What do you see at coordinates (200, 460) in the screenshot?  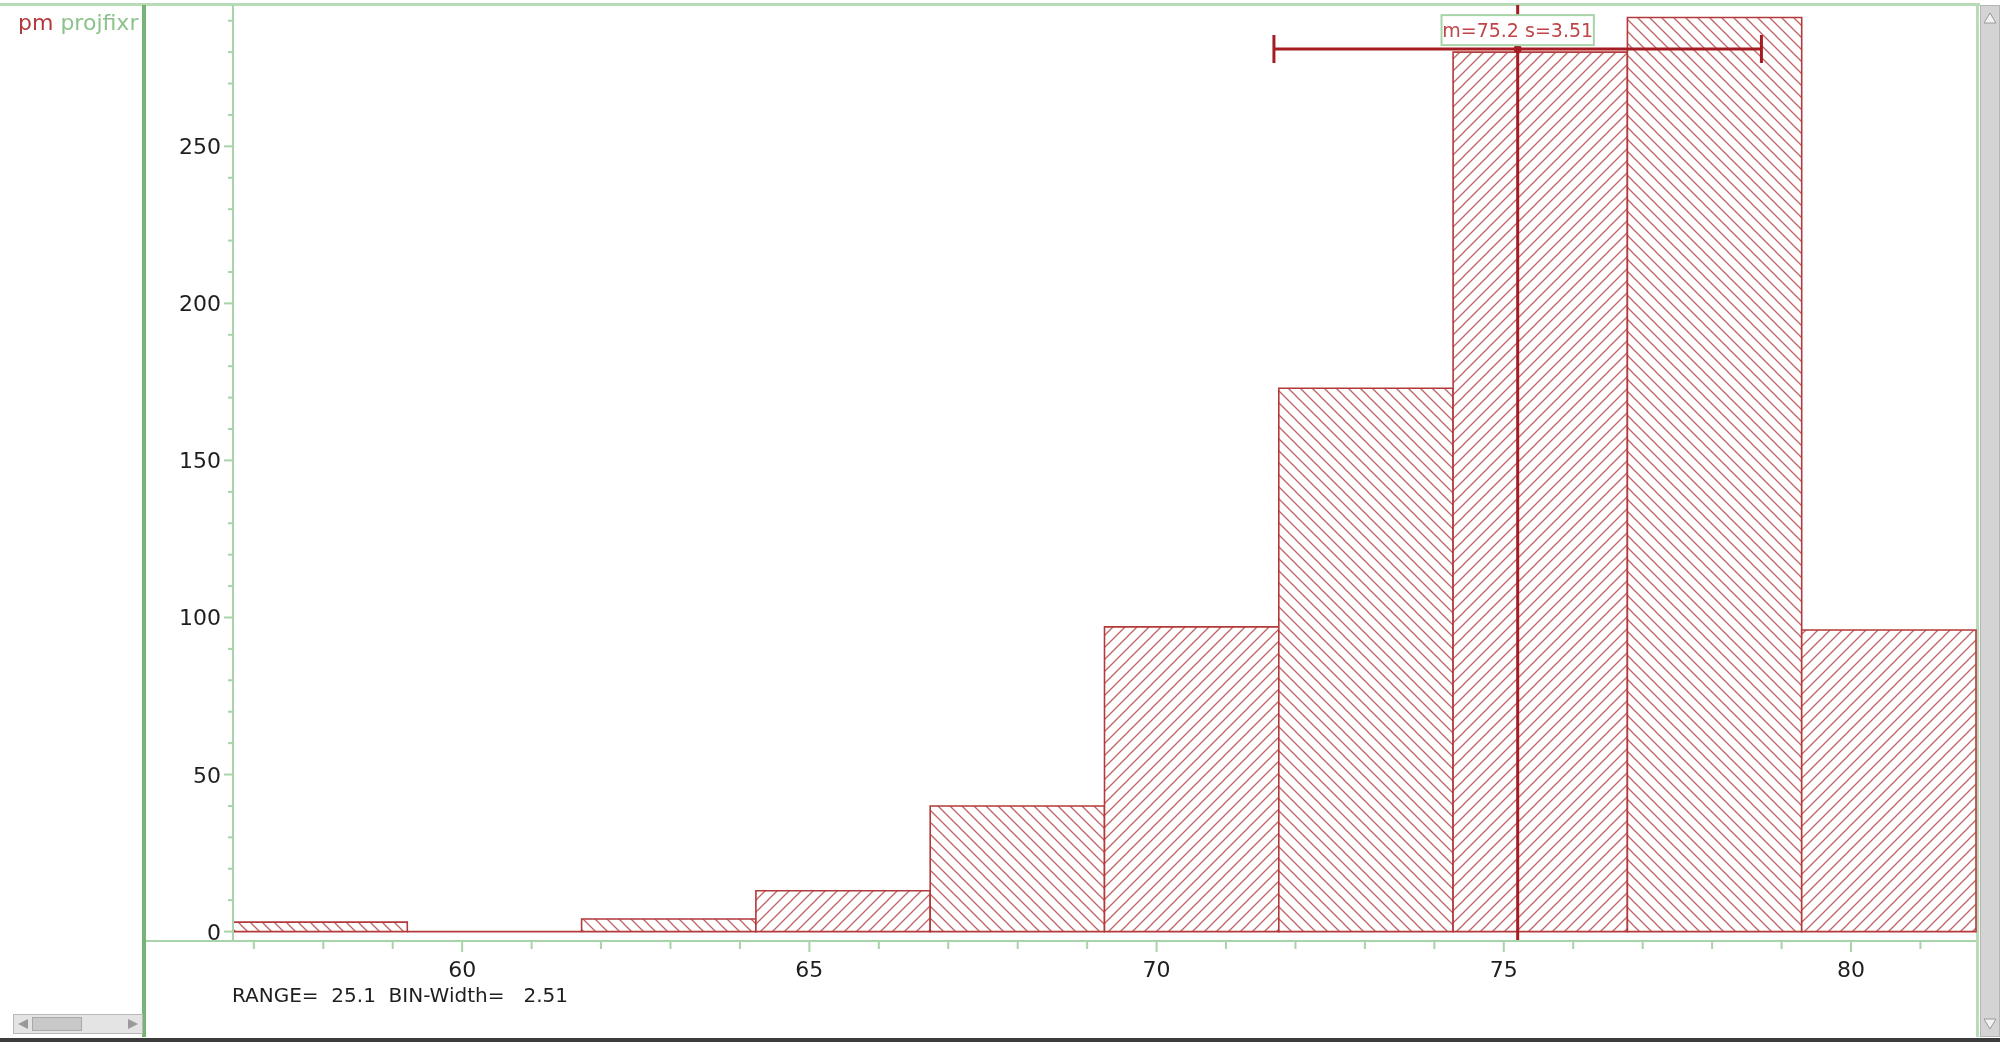 I see `y-tick-label: 150` at bounding box center [200, 460].